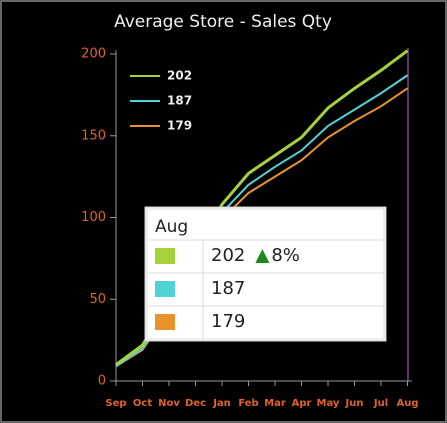  Describe the element at coordinates (223, 22) in the screenshot. I see `chart-title: Average Store - Sales Qty` at that location.